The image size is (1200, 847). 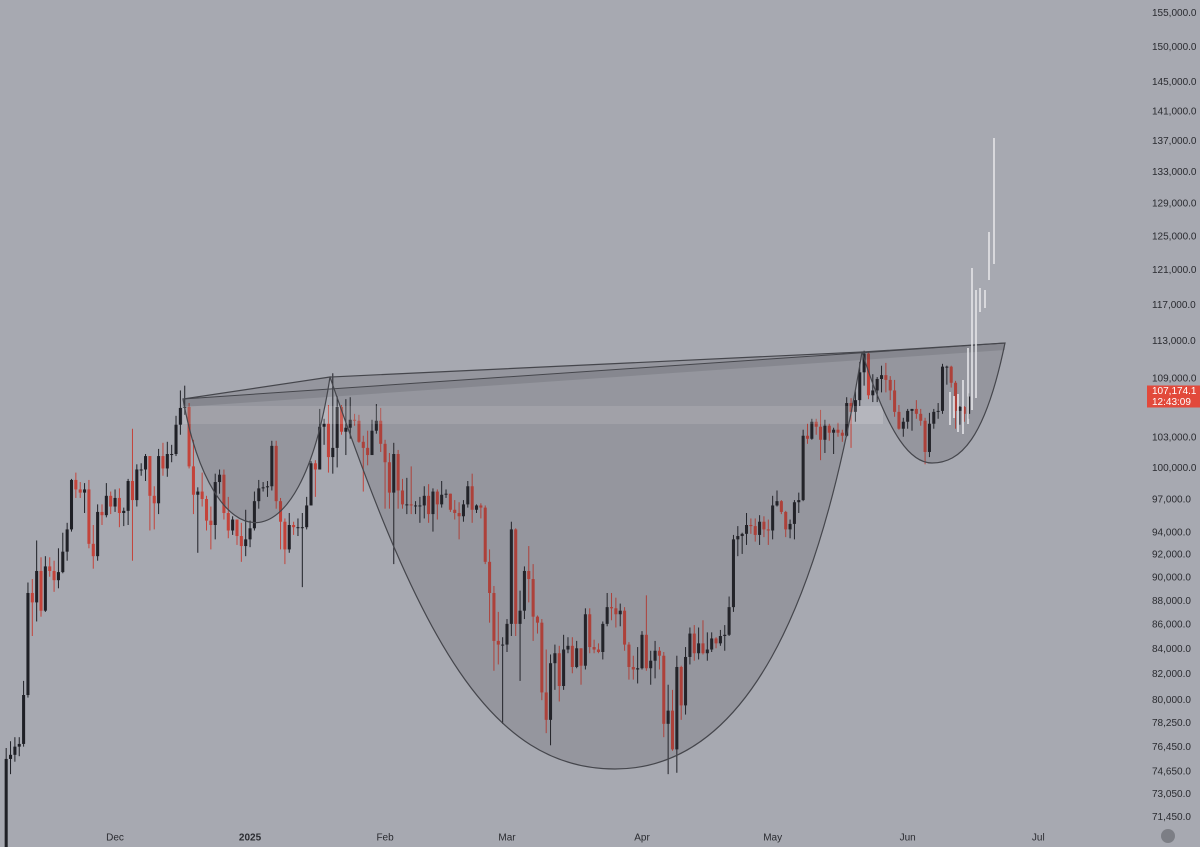 What do you see at coordinates (1171, 402) in the screenshot?
I see `countdown: 12:43:09` at bounding box center [1171, 402].